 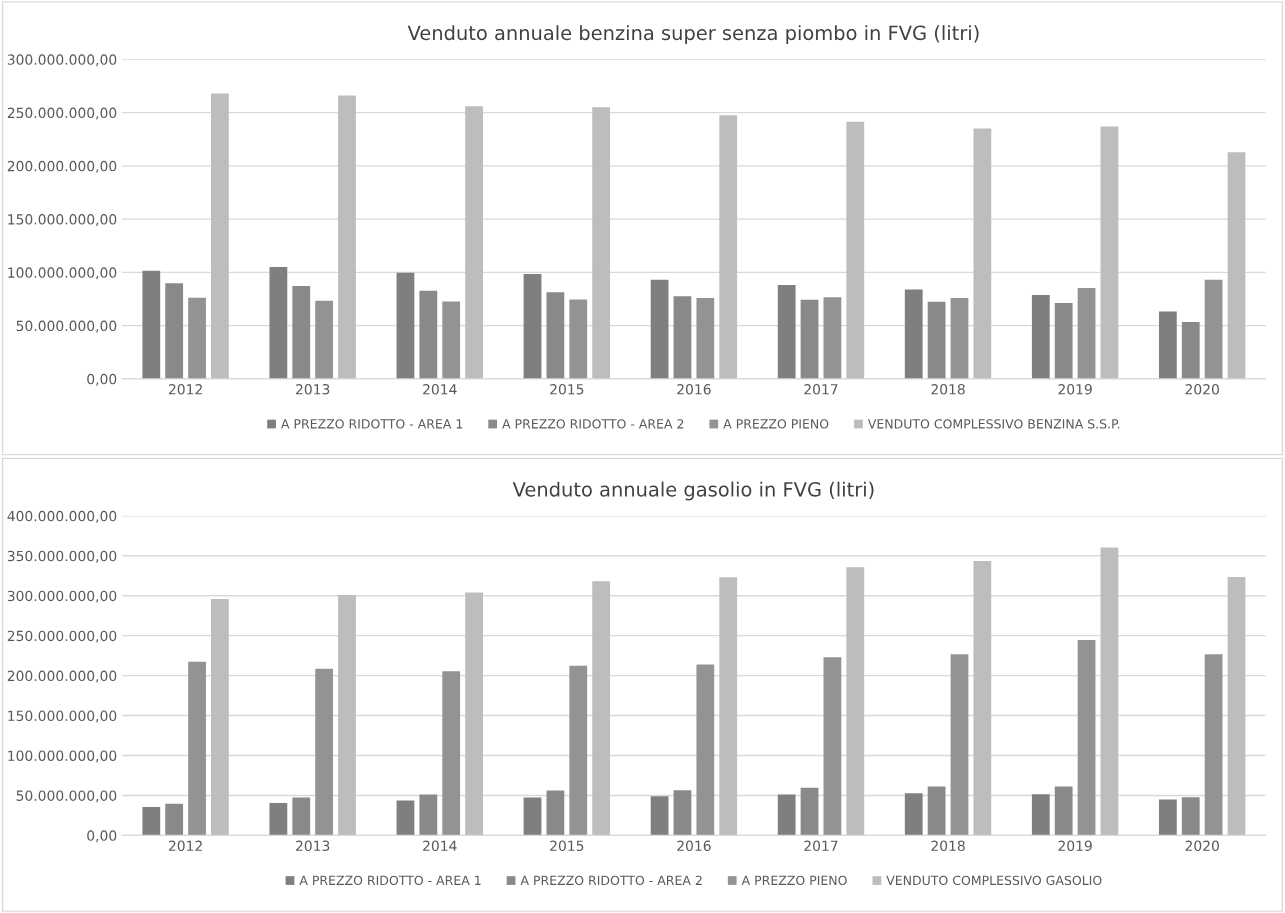 What do you see at coordinates (313, 846) in the screenshot?
I see `x-tick-label: 2013` at bounding box center [313, 846].